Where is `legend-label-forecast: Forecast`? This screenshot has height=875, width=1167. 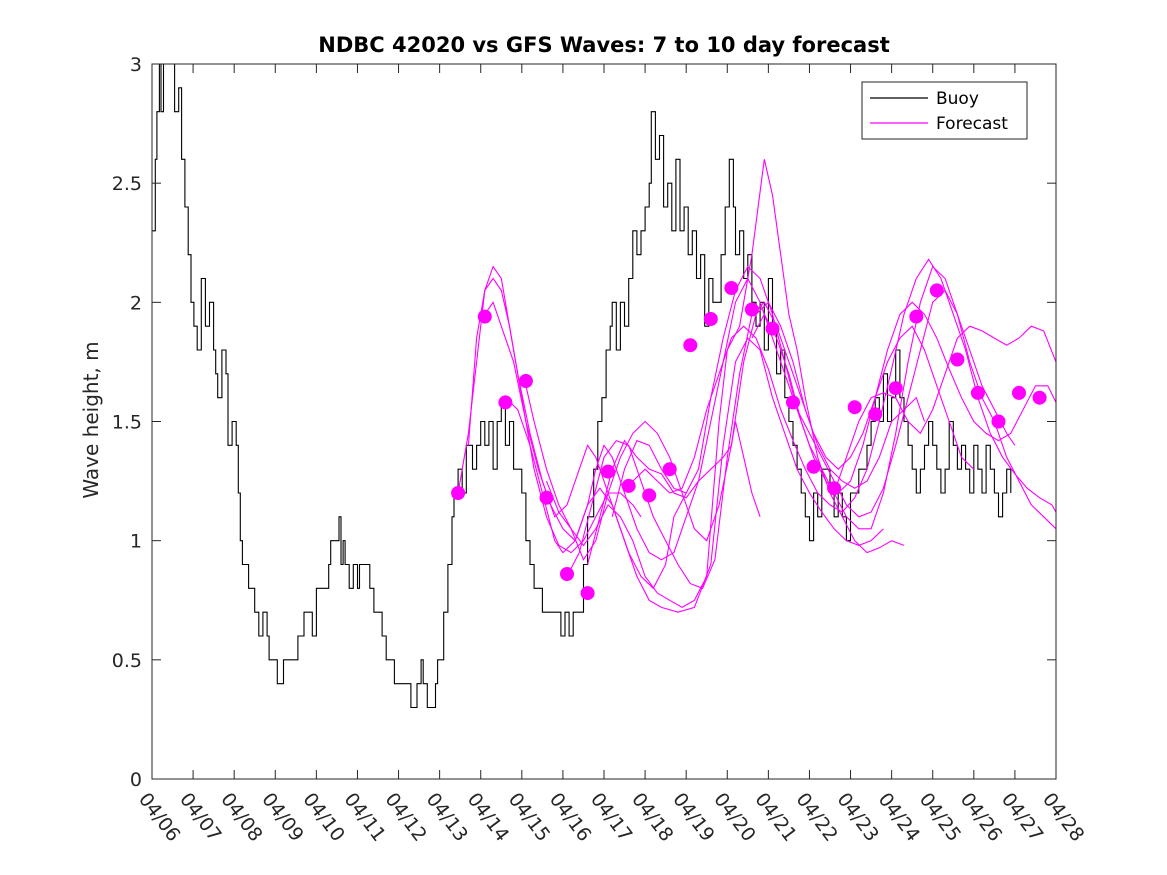 legend-label-forecast: Forecast is located at coordinates (972, 124).